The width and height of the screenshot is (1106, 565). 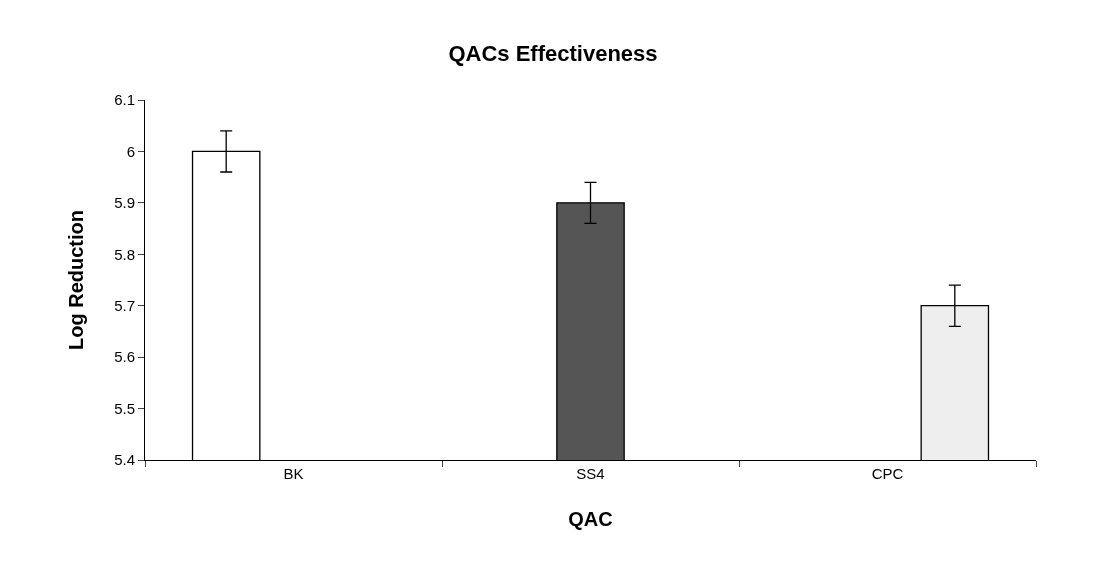 What do you see at coordinates (124, 254) in the screenshot?
I see `y-tick-label: 5.8` at bounding box center [124, 254].